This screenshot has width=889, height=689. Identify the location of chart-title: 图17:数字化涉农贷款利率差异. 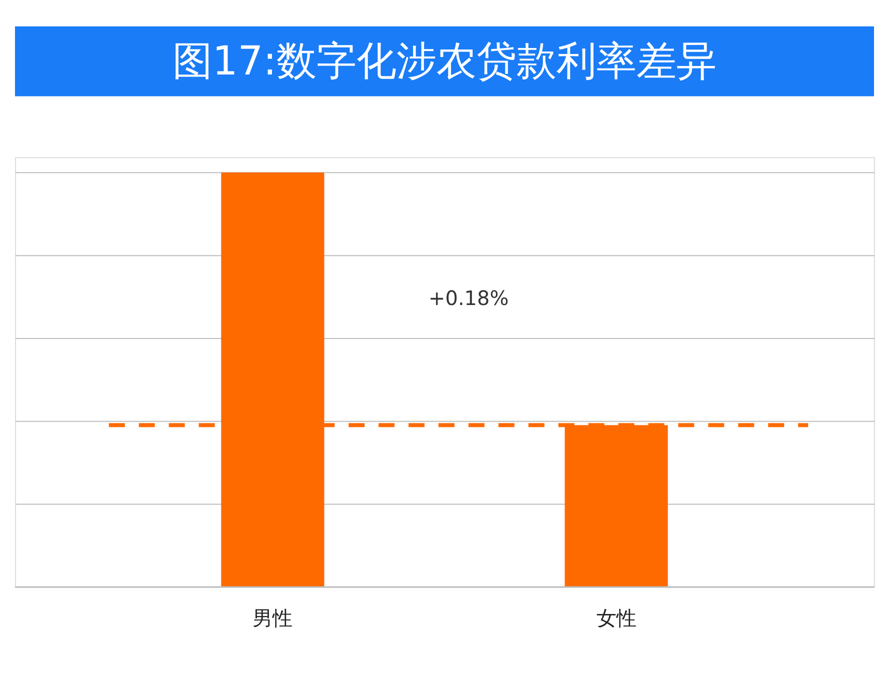
(444, 61).